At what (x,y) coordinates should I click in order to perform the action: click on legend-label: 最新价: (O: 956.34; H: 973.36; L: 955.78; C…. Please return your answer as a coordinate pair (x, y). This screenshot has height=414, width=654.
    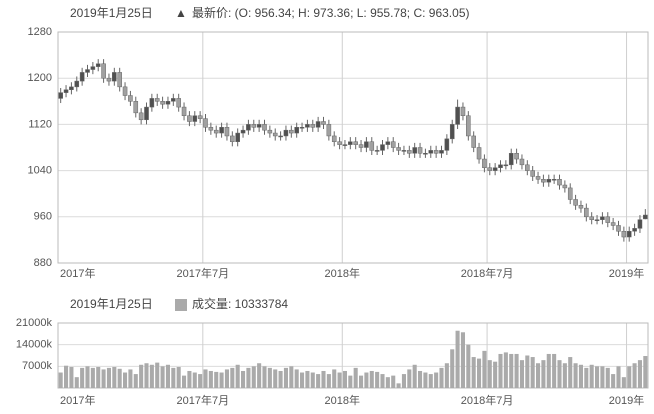
    Looking at the image, I should click on (331, 12).